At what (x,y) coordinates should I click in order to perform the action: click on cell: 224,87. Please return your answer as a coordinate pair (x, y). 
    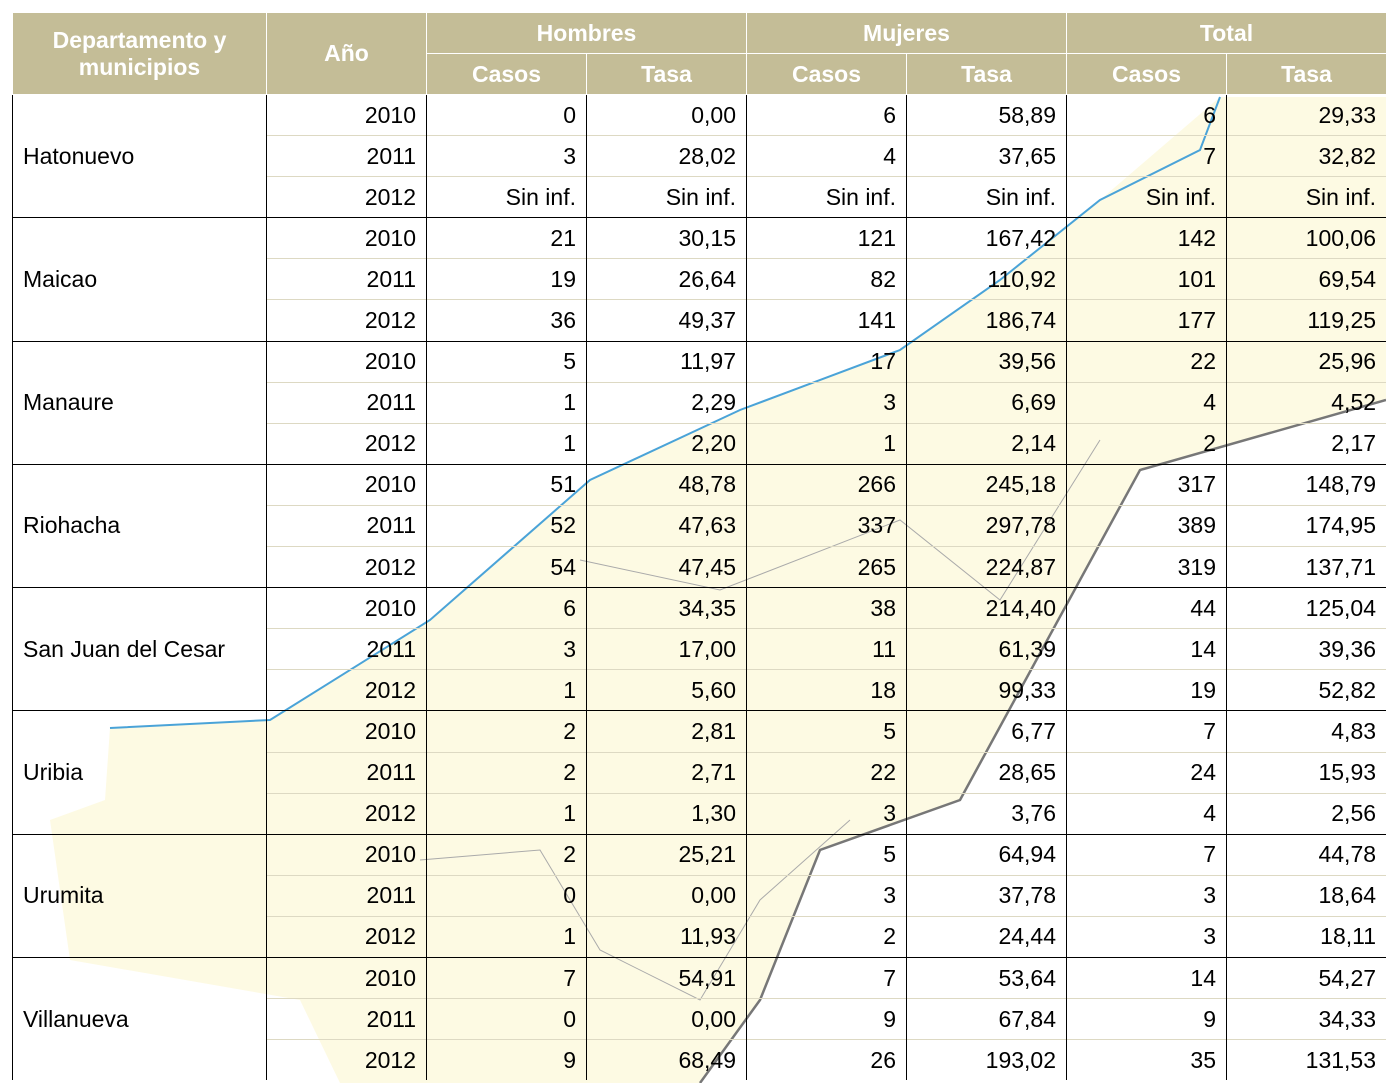
    Looking at the image, I should click on (987, 567).